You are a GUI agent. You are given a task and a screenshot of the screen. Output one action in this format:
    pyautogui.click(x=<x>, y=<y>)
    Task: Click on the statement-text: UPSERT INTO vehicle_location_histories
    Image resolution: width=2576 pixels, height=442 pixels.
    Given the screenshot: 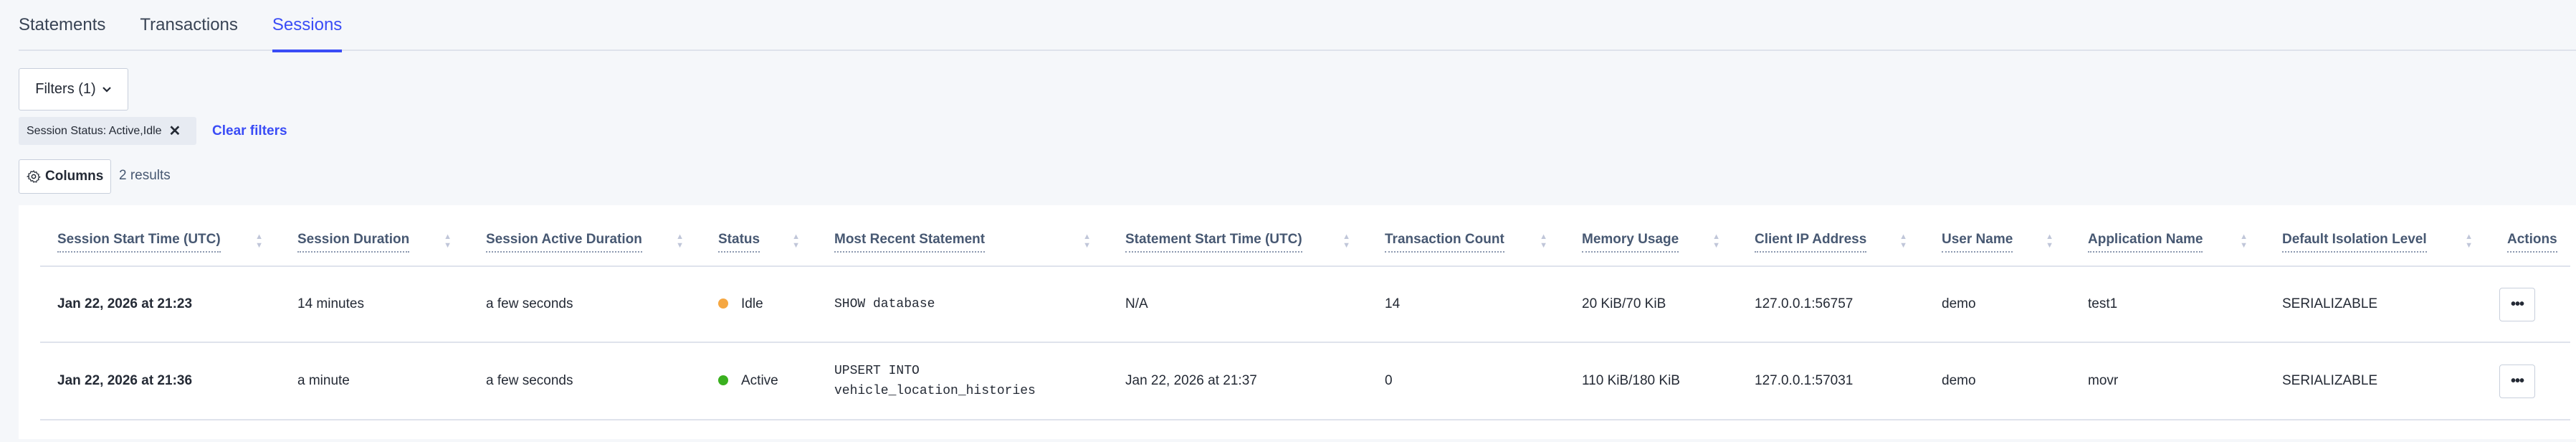 What is the action you would take?
    pyautogui.click(x=935, y=381)
    